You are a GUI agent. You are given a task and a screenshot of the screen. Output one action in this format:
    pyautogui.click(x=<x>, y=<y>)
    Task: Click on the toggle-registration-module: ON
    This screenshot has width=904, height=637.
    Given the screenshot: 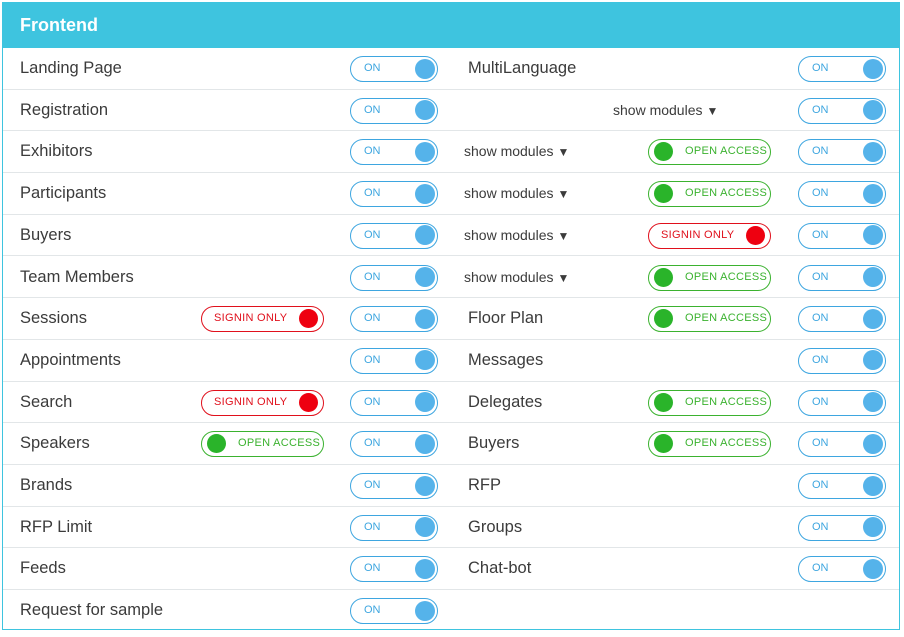 What is the action you would take?
    pyautogui.click(x=842, y=110)
    